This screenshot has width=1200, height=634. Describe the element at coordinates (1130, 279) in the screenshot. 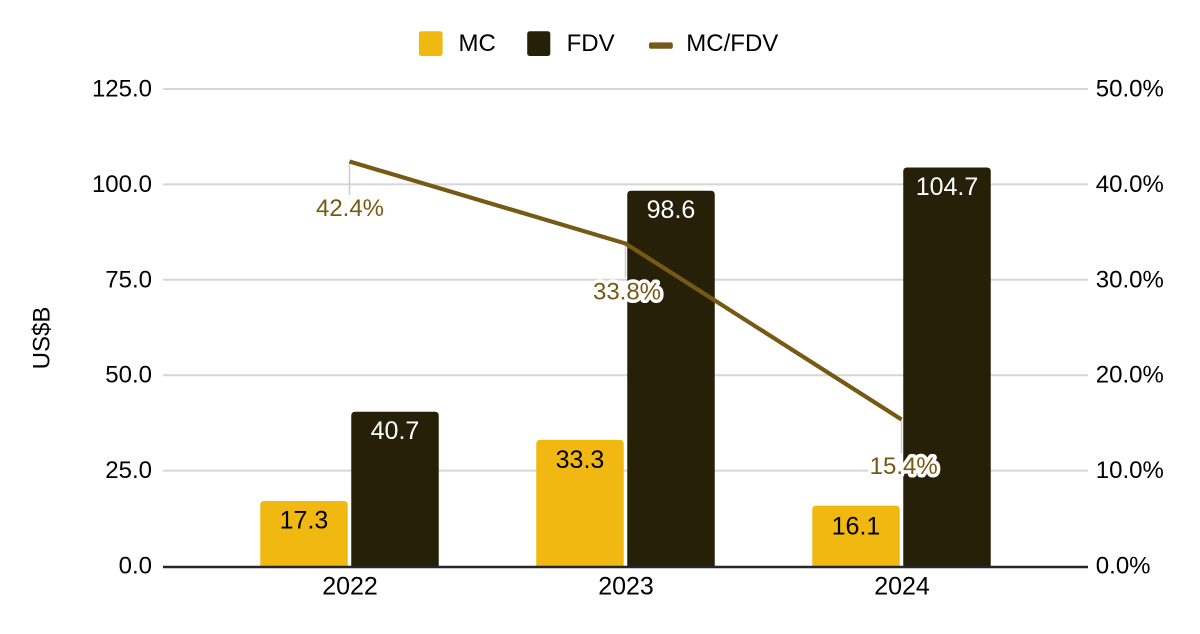

I see `svg-text: 30.0%` at that location.